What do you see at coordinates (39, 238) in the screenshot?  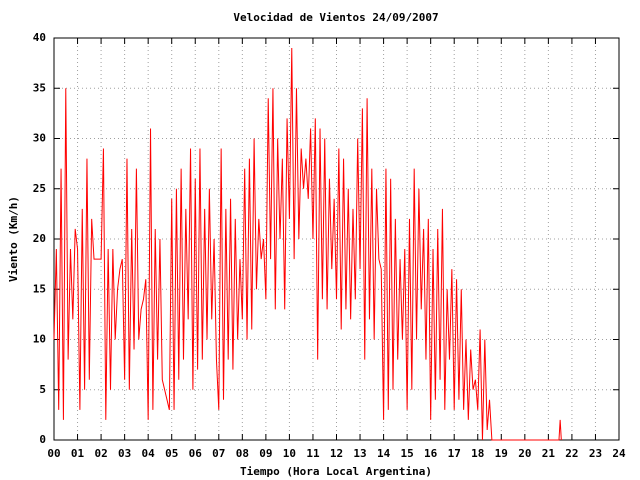 I see `y-tick-label: 20` at bounding box center [39, 238].